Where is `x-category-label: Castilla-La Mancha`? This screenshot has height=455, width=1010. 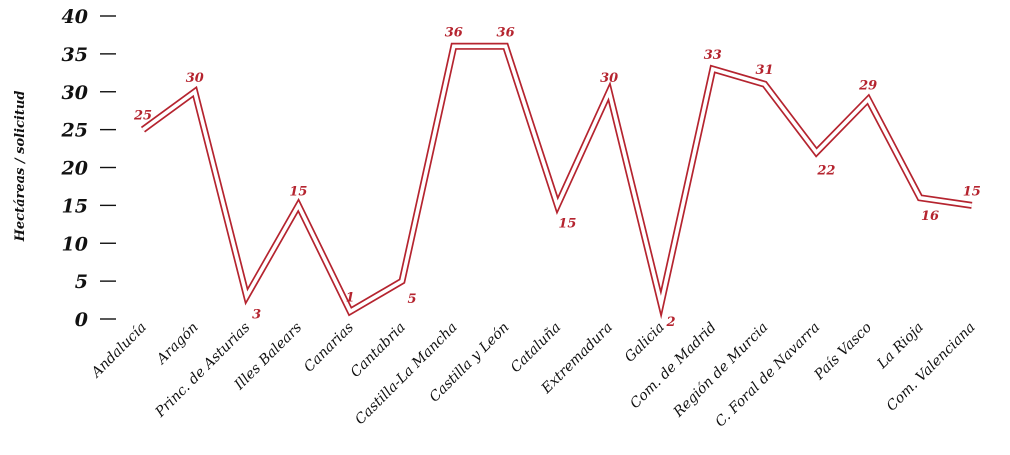
x-category-label: Castilla-La Mancha is located at coordinates (406, 374).